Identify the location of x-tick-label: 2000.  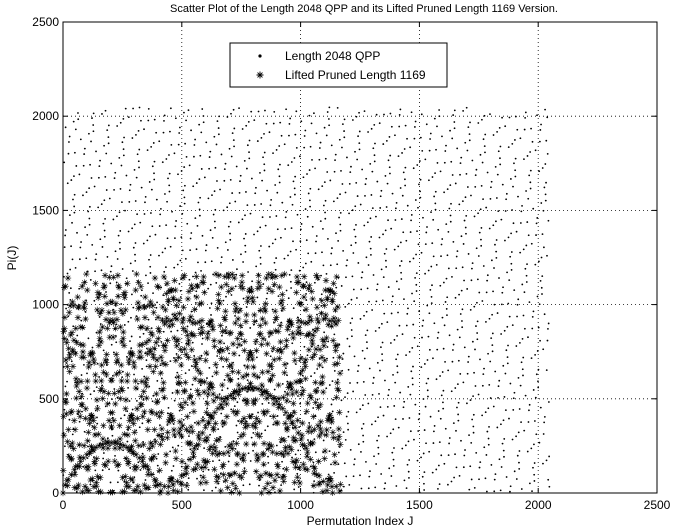
(538, 505).